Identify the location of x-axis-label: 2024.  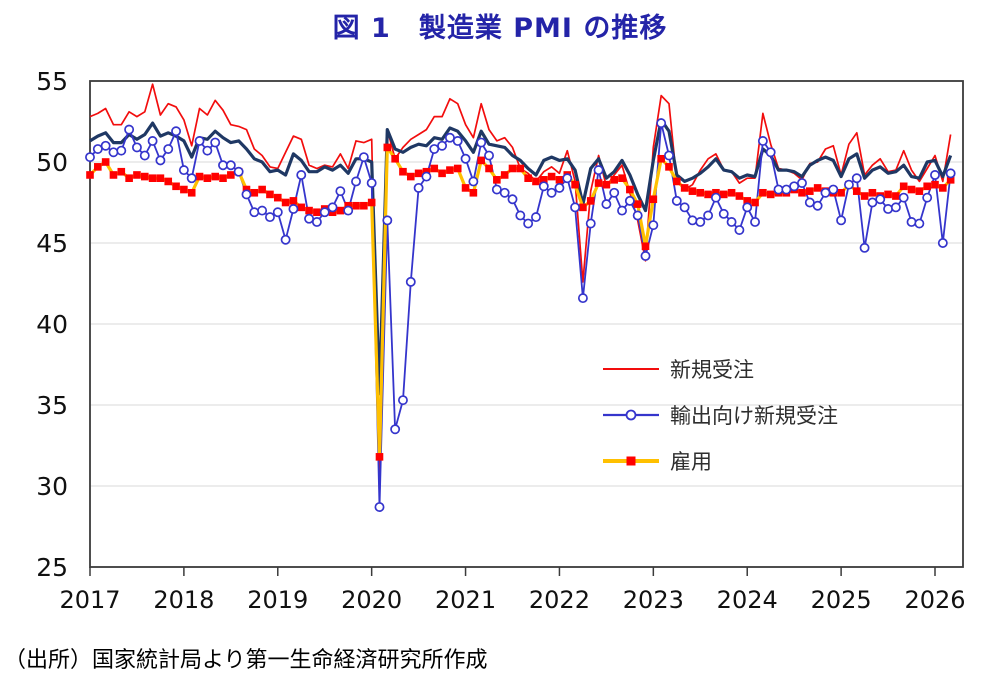
(747, 600).